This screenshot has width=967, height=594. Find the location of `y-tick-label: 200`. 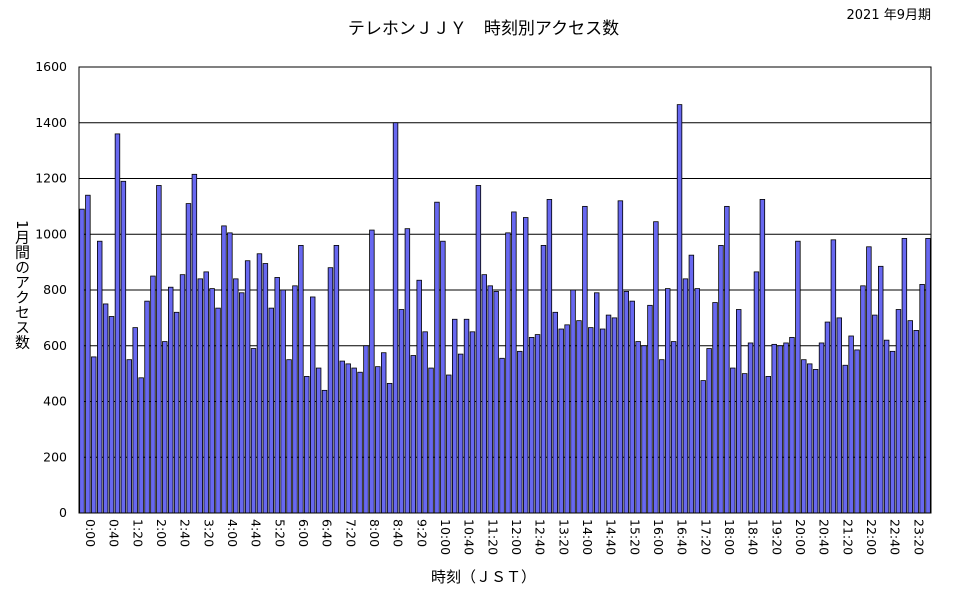

y-tick-label: 200 is located at coordinates (55, 456).